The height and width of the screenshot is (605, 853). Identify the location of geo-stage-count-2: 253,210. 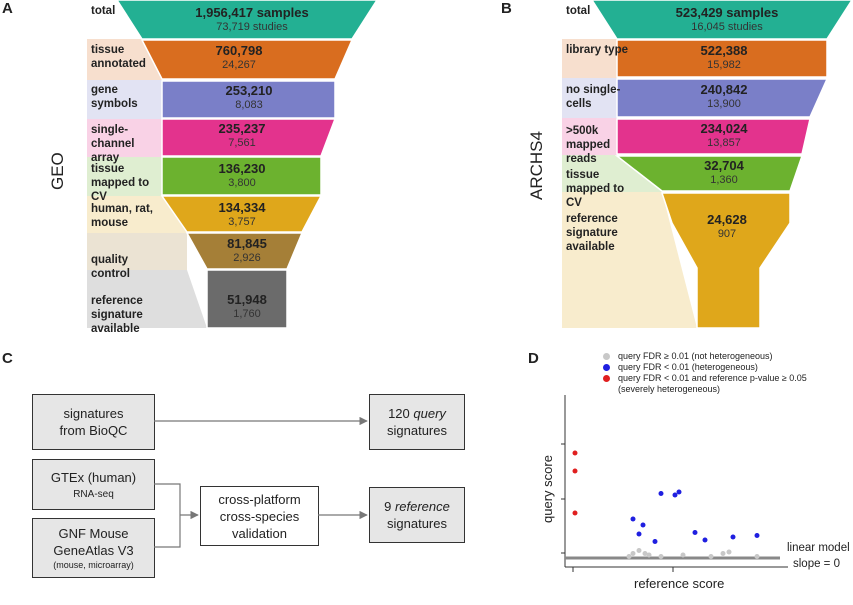
(249, 90).